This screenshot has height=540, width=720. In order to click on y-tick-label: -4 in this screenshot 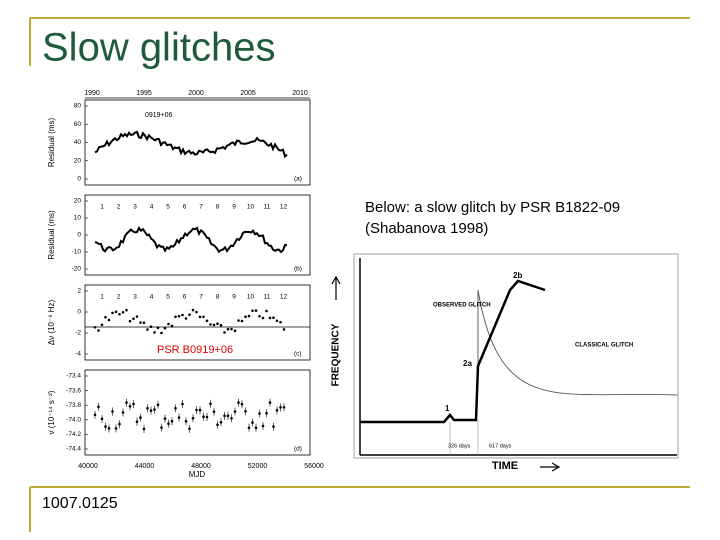, I will do `click(78, 354)`.